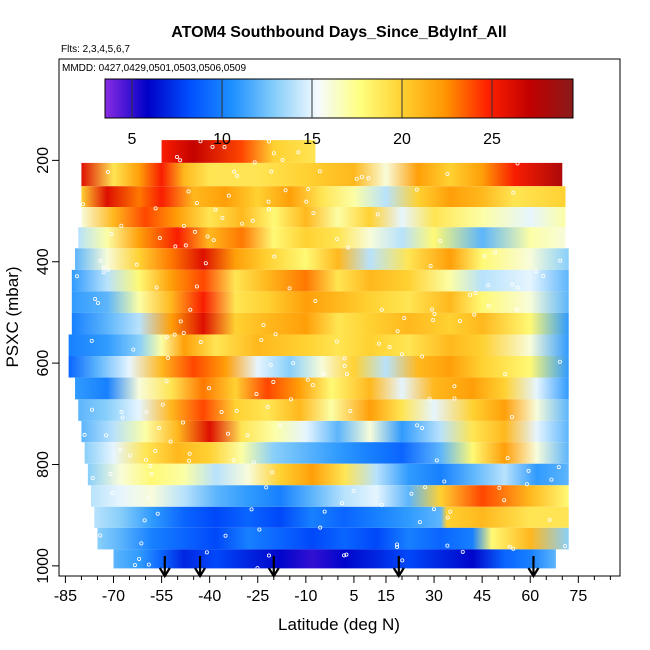 Image resolution: width=650 pixels, height=650 pixels. Describe the element at coordinates (482, 596) in the screenshot. I see `x-tick-label: 45` at that location.